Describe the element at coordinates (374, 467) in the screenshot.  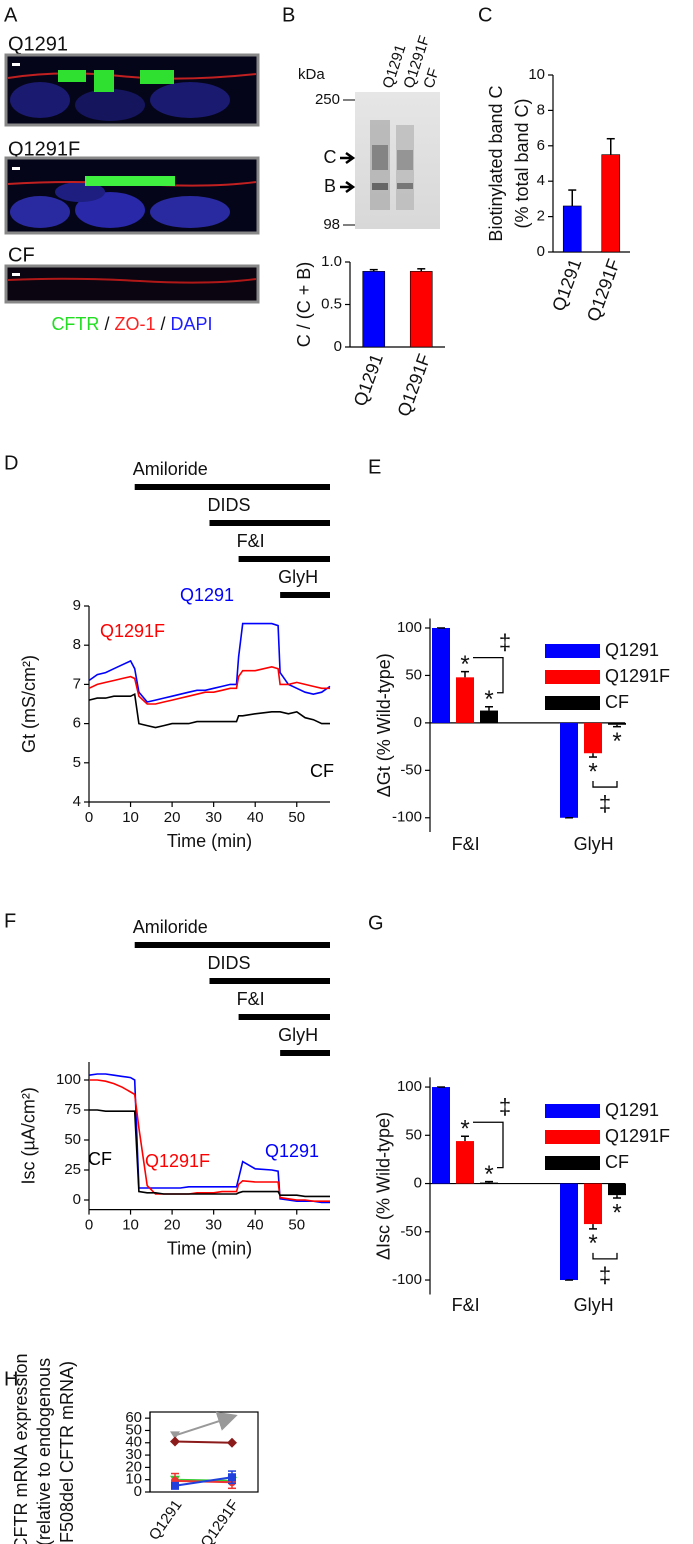
I see `panel-label: E` at that location.